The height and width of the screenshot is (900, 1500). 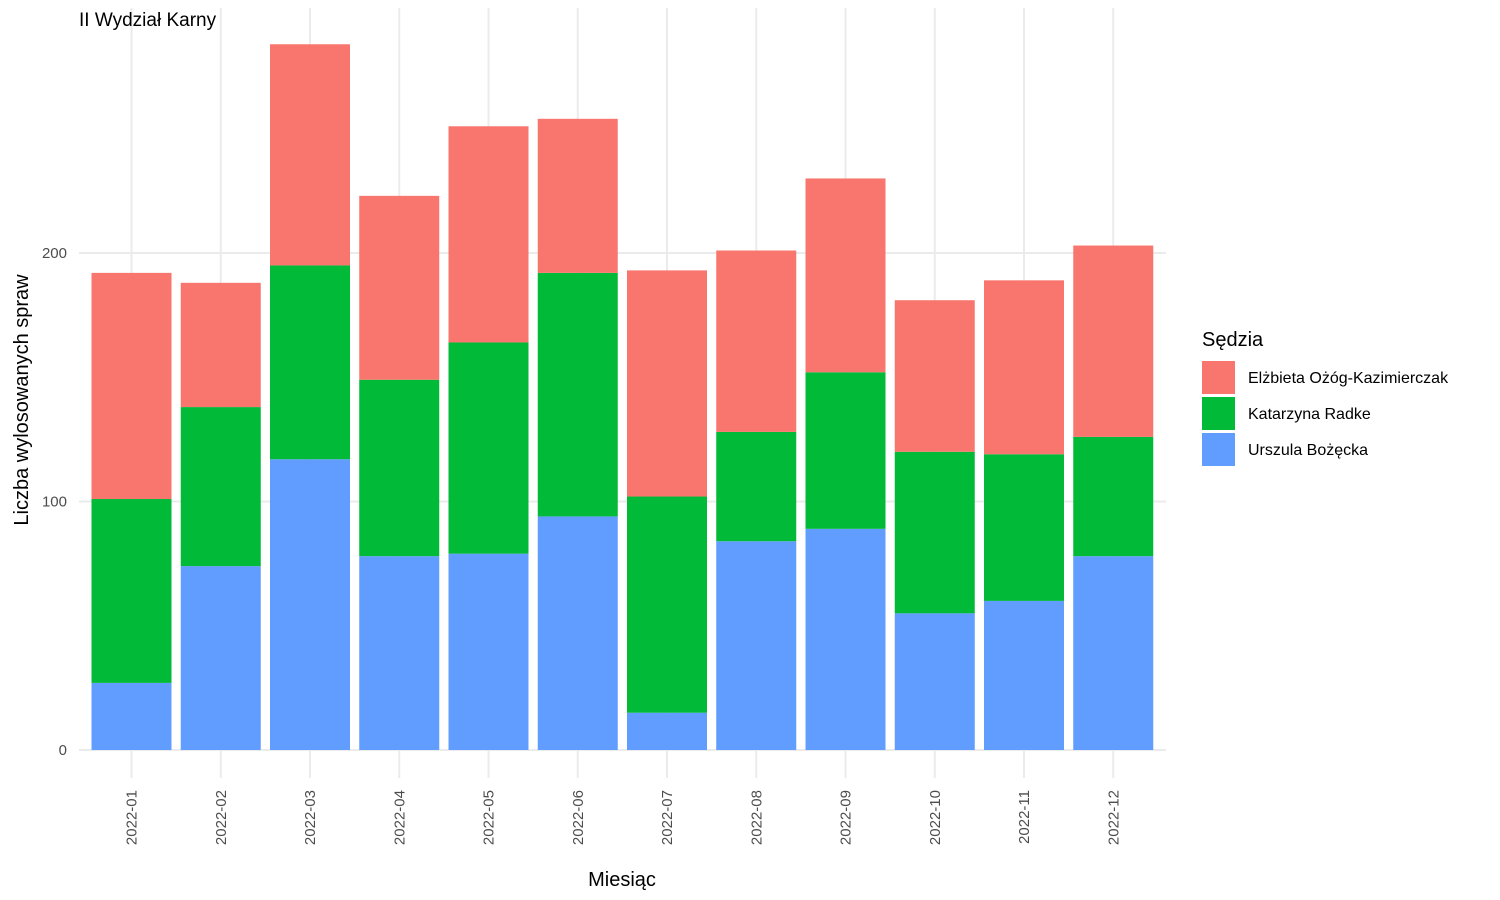 I want to click on y-tick-label: 0, so click(x=63, y=750).